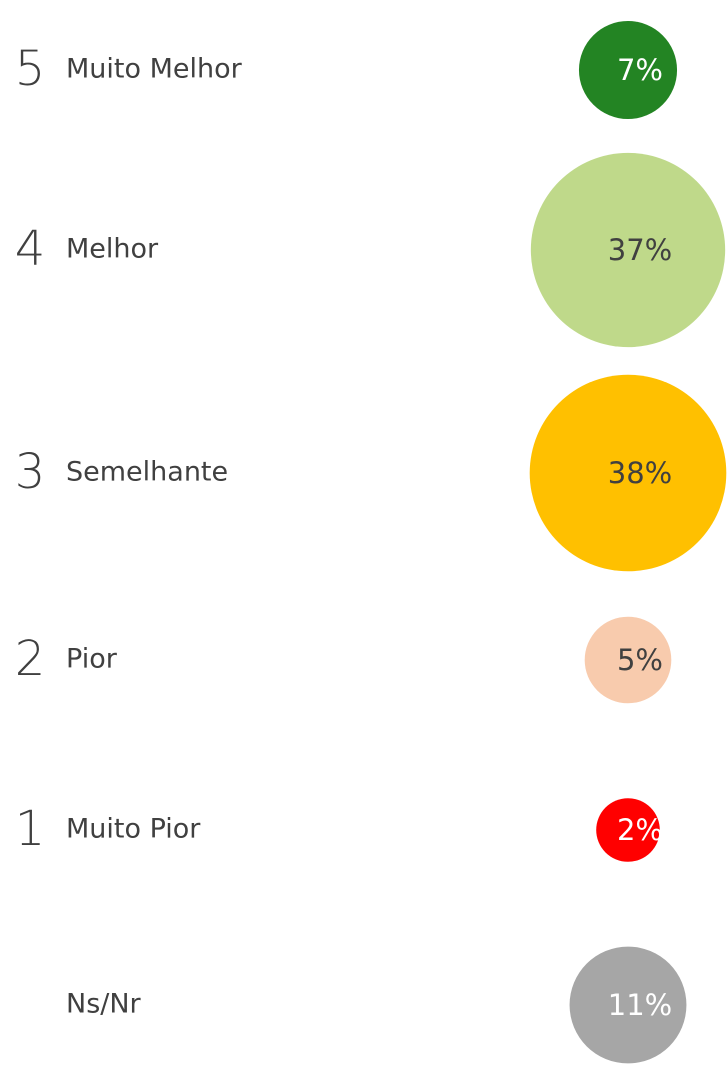 The image size is (727, 1071). What do you see at coordinates (133, 829) in the screenshot?
I see `category-label: Muito Pior` at bounding box center [133, 829].